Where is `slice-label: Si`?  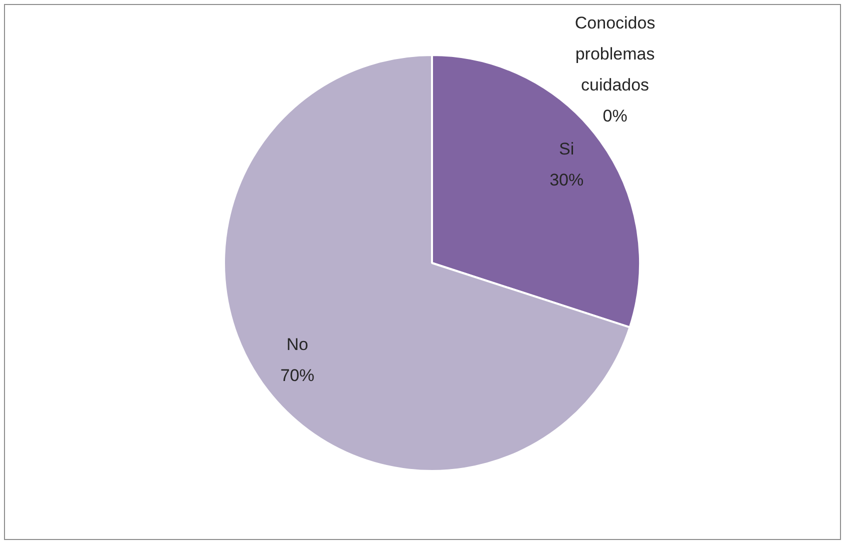
slice-label: Si is located at coordinates (566, 148).